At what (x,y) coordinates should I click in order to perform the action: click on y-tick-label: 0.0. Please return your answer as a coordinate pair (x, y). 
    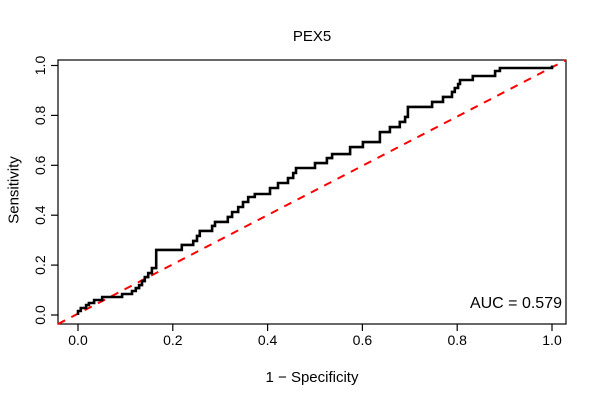
    Looking at the image, I should click on (40, 315).